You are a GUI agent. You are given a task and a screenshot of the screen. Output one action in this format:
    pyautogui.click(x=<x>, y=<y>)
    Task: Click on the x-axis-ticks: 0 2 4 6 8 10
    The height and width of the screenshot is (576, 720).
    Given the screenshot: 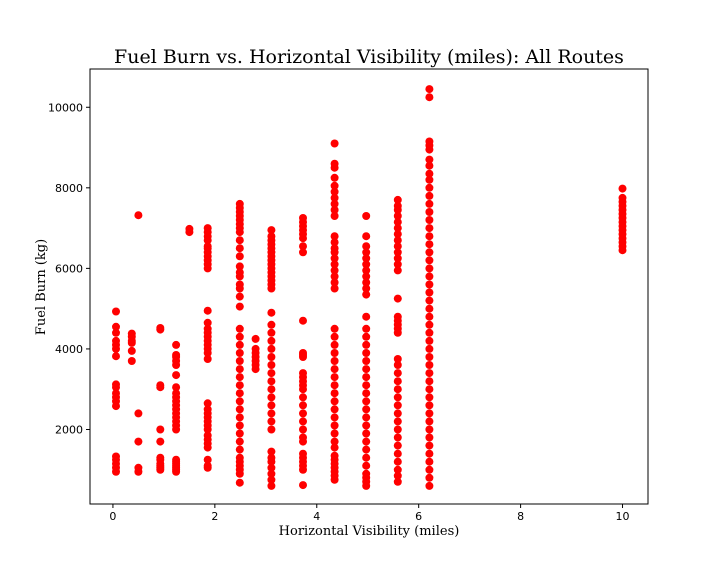 What is the action you would take?
    pyautogui.click(x=369, y=513)
    